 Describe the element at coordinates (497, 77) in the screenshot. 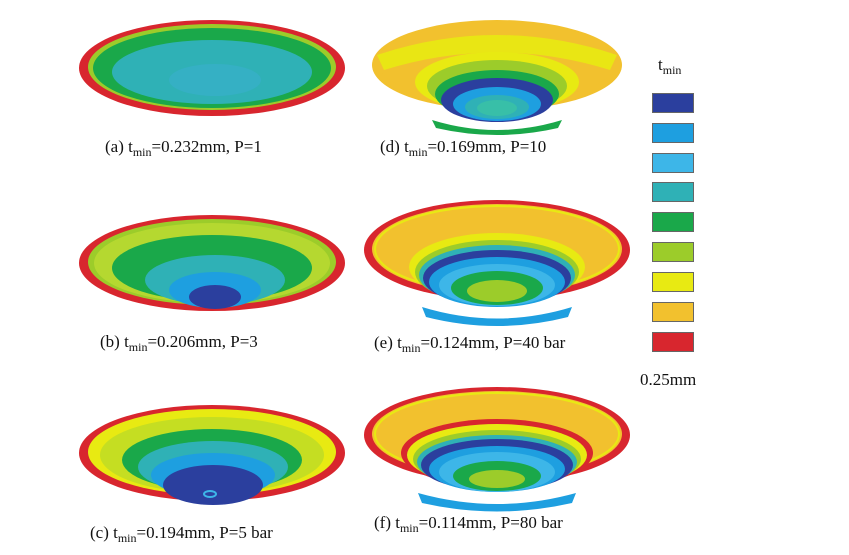

I see `bowl-d-image` at that location.